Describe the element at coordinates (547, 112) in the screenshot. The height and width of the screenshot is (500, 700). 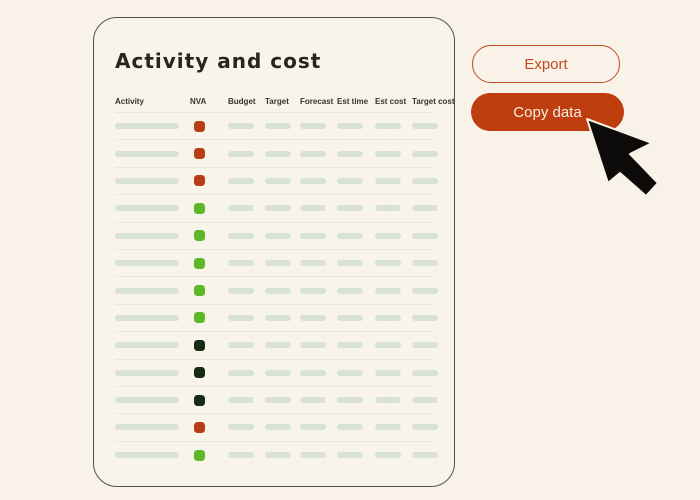
I see `copy-data-button: Copy data` at that location.